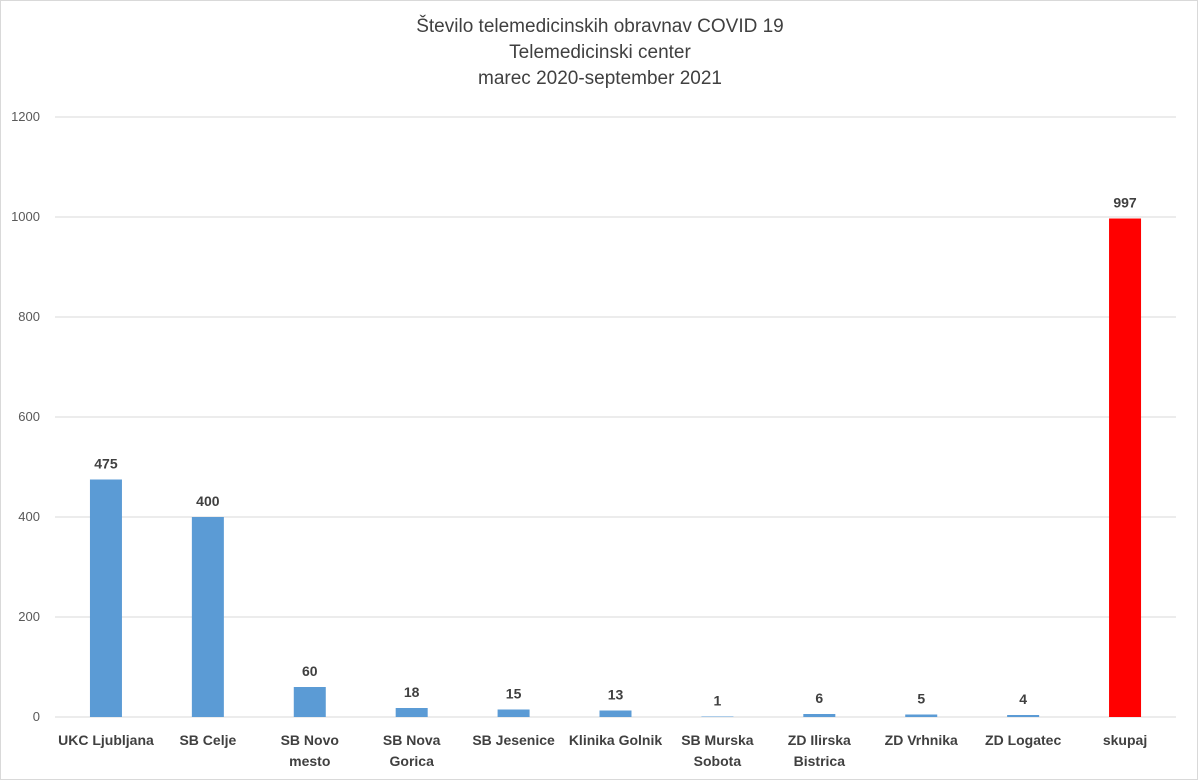  What do you see at coordinates (29, 316) in the screenshot?
I see `y-tick-label: 800` at bounding box center [29, 316].